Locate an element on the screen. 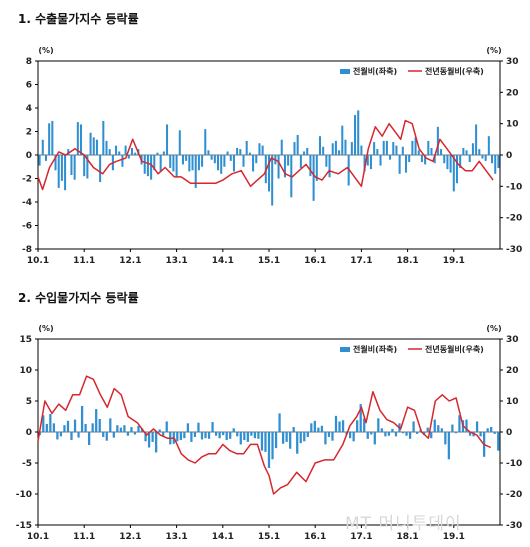 This screenshot has height=547, width=530. chart2-x-tick-label: 18.1 is located at coordinates (407, 537).